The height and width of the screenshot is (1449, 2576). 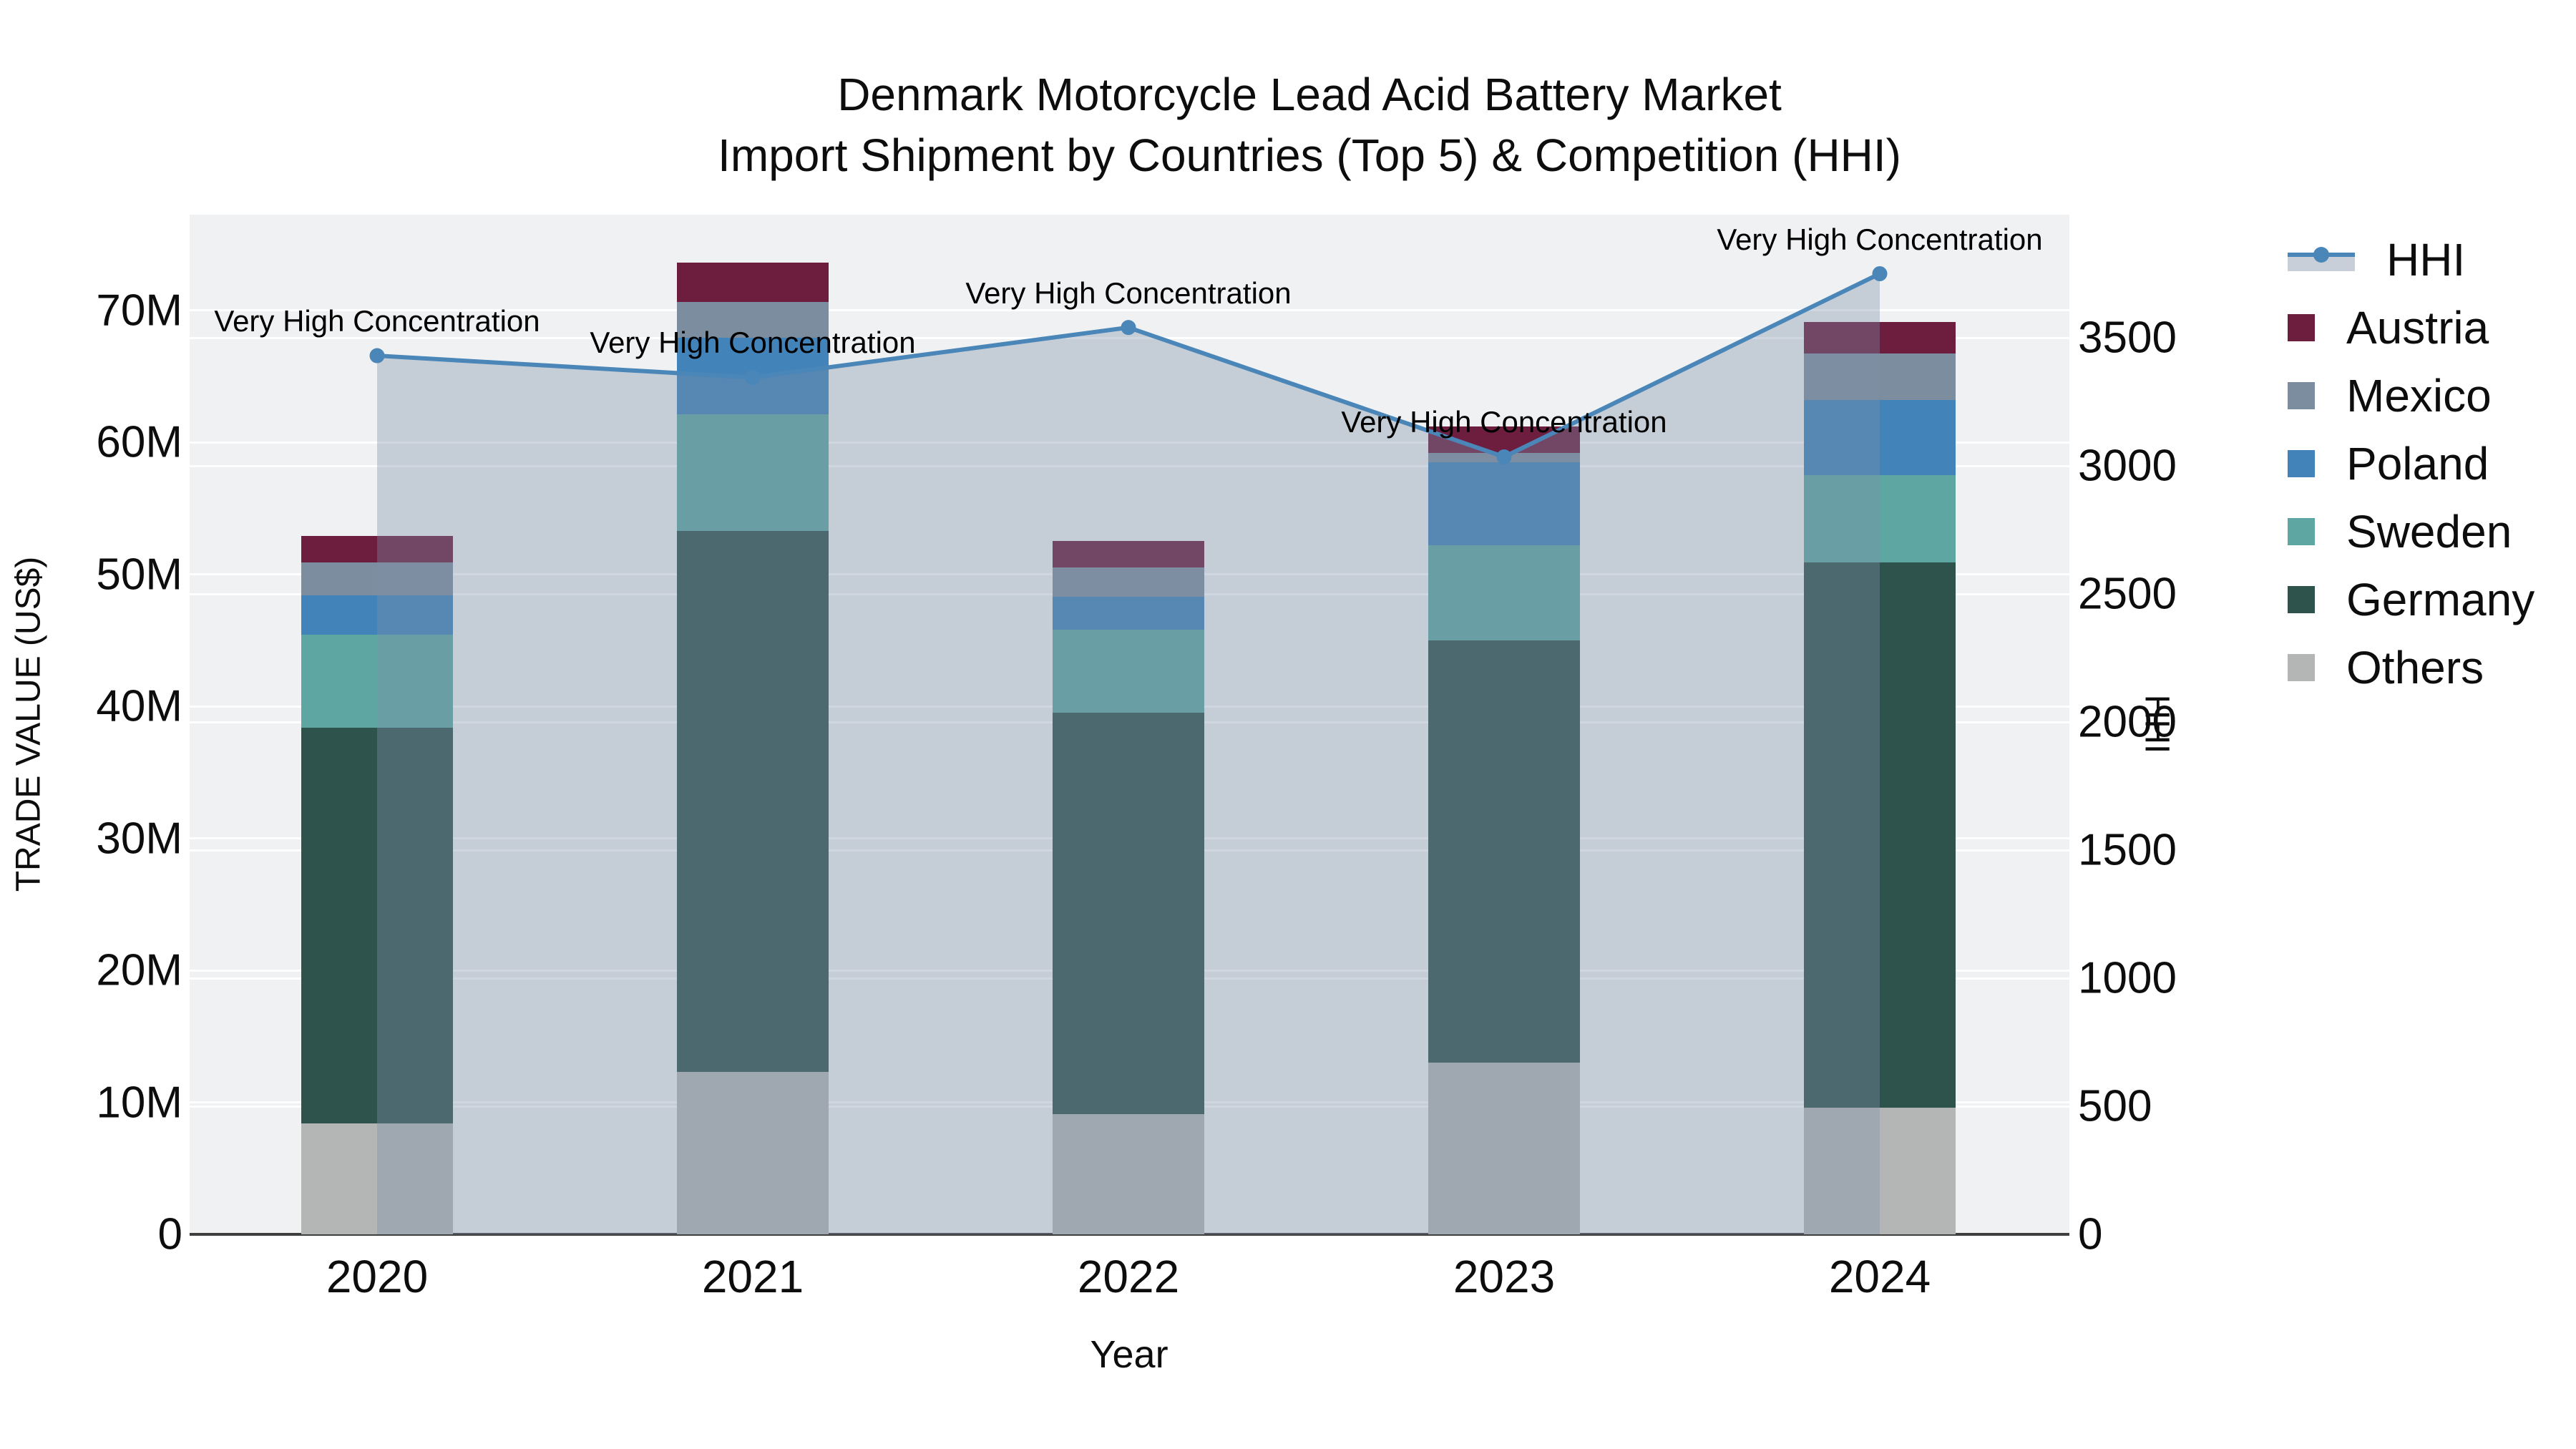 I want to click on bar-segment-austria-2020, so click(x=377, y=548).